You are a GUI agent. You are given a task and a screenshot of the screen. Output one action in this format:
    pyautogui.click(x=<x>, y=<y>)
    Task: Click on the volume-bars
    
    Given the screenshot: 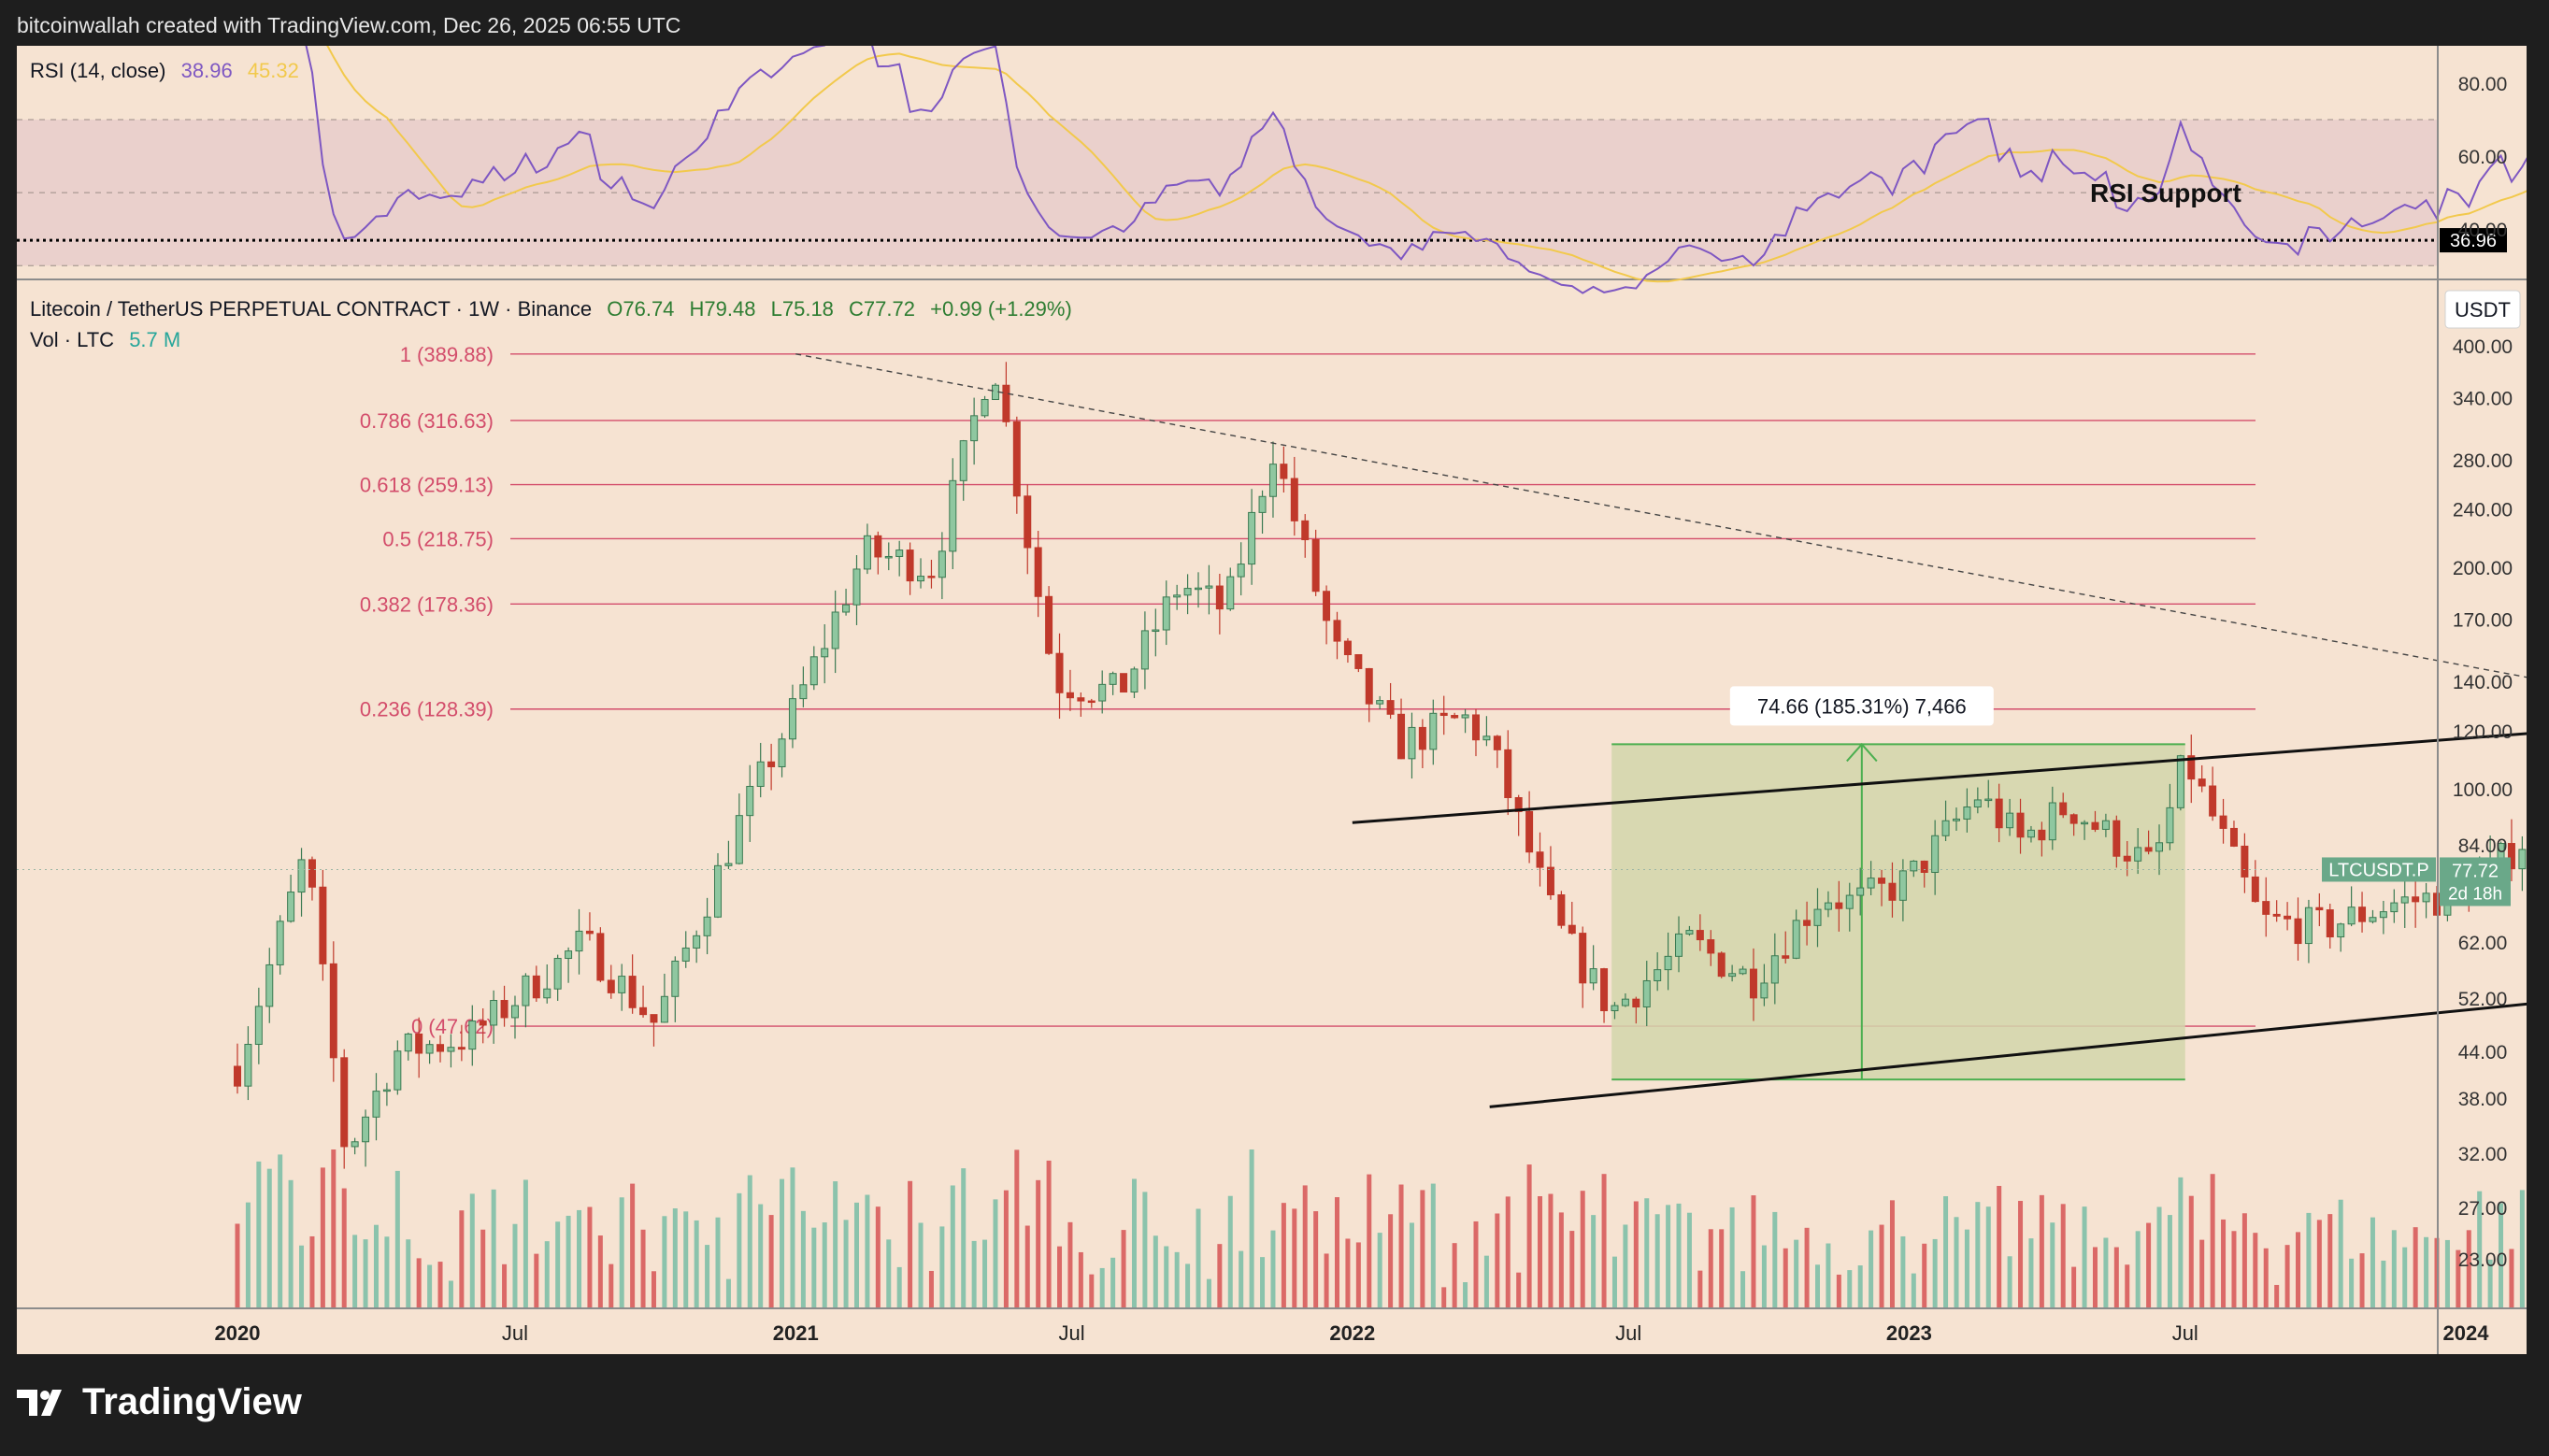 What is the action you would take?
    pyautogui.click(x=1380, y=1228)
    